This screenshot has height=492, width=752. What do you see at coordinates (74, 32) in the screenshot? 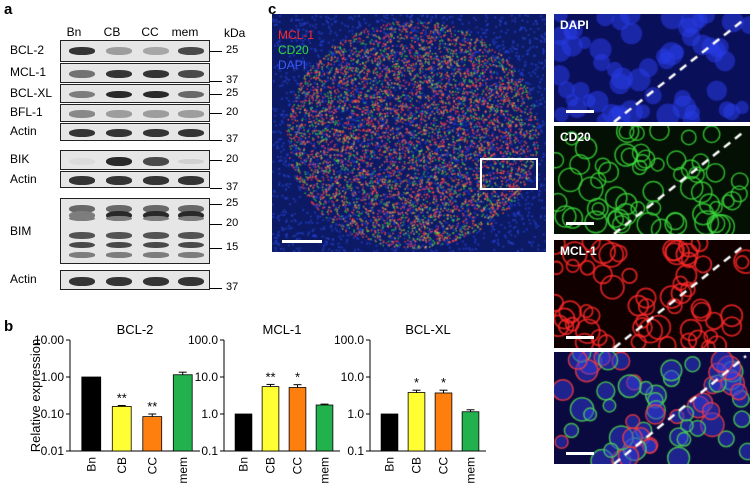
I see `lane-label: Bn` at bounding box center [74, 32].